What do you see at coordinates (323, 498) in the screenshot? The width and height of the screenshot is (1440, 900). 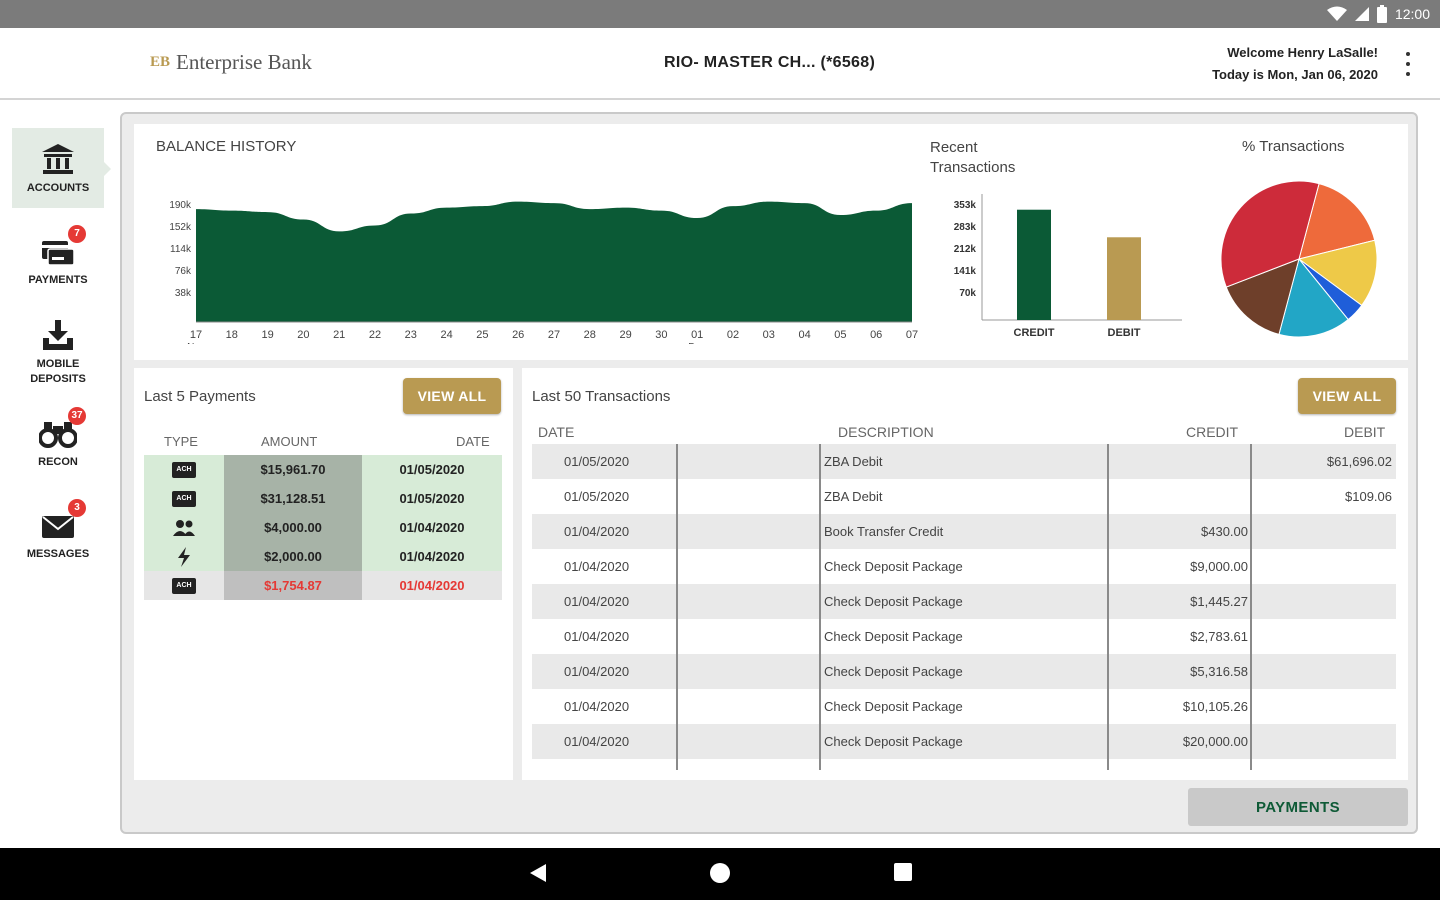 I see `table-row: ACH $31,128.51 01/05/2020` at bounding box center [323, 498].